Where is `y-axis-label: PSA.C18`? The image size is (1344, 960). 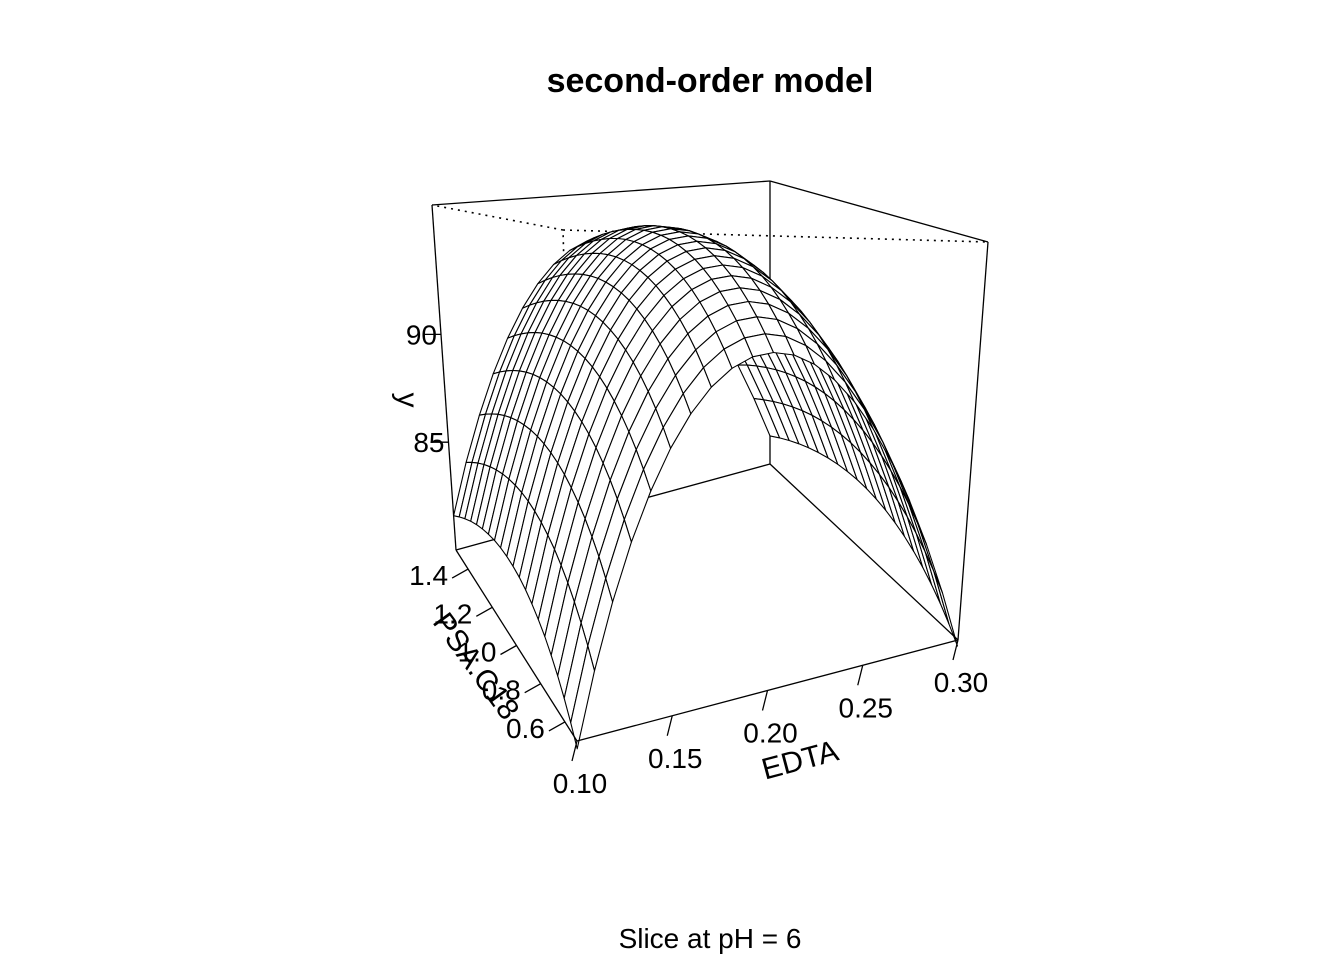
y-axis-label: PSA.C18 is located at coordinates (475, 666).